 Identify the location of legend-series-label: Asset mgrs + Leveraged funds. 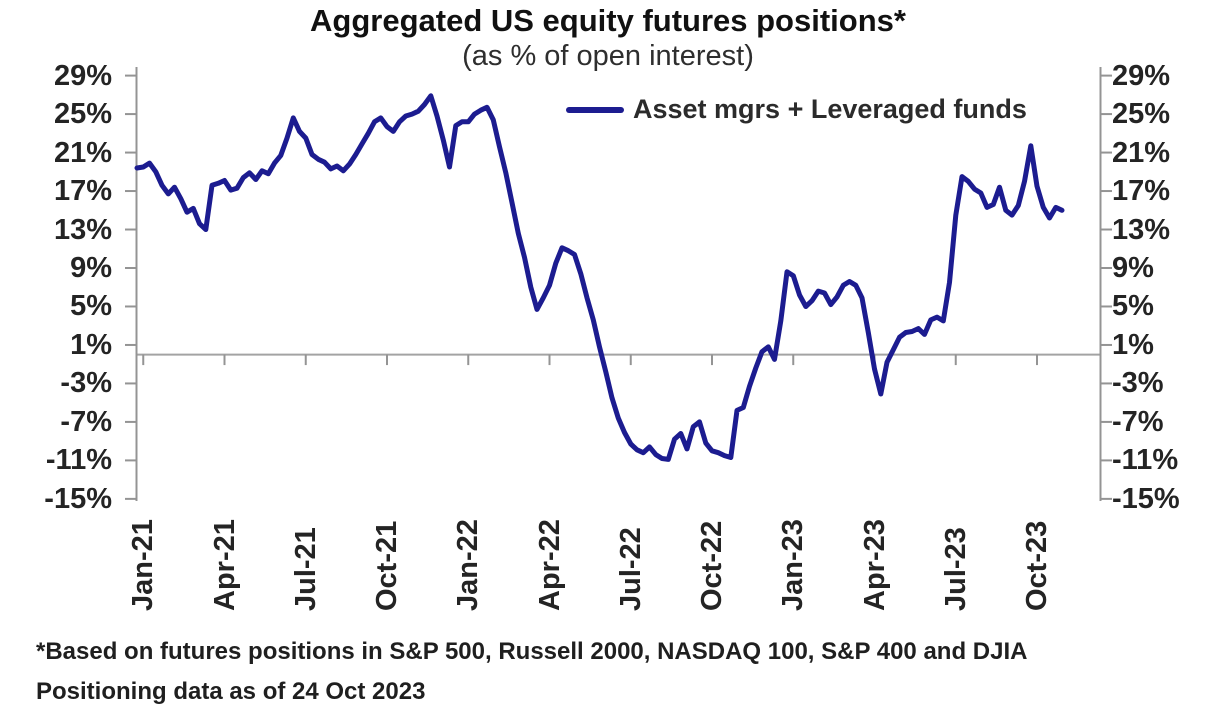
(830, 109).